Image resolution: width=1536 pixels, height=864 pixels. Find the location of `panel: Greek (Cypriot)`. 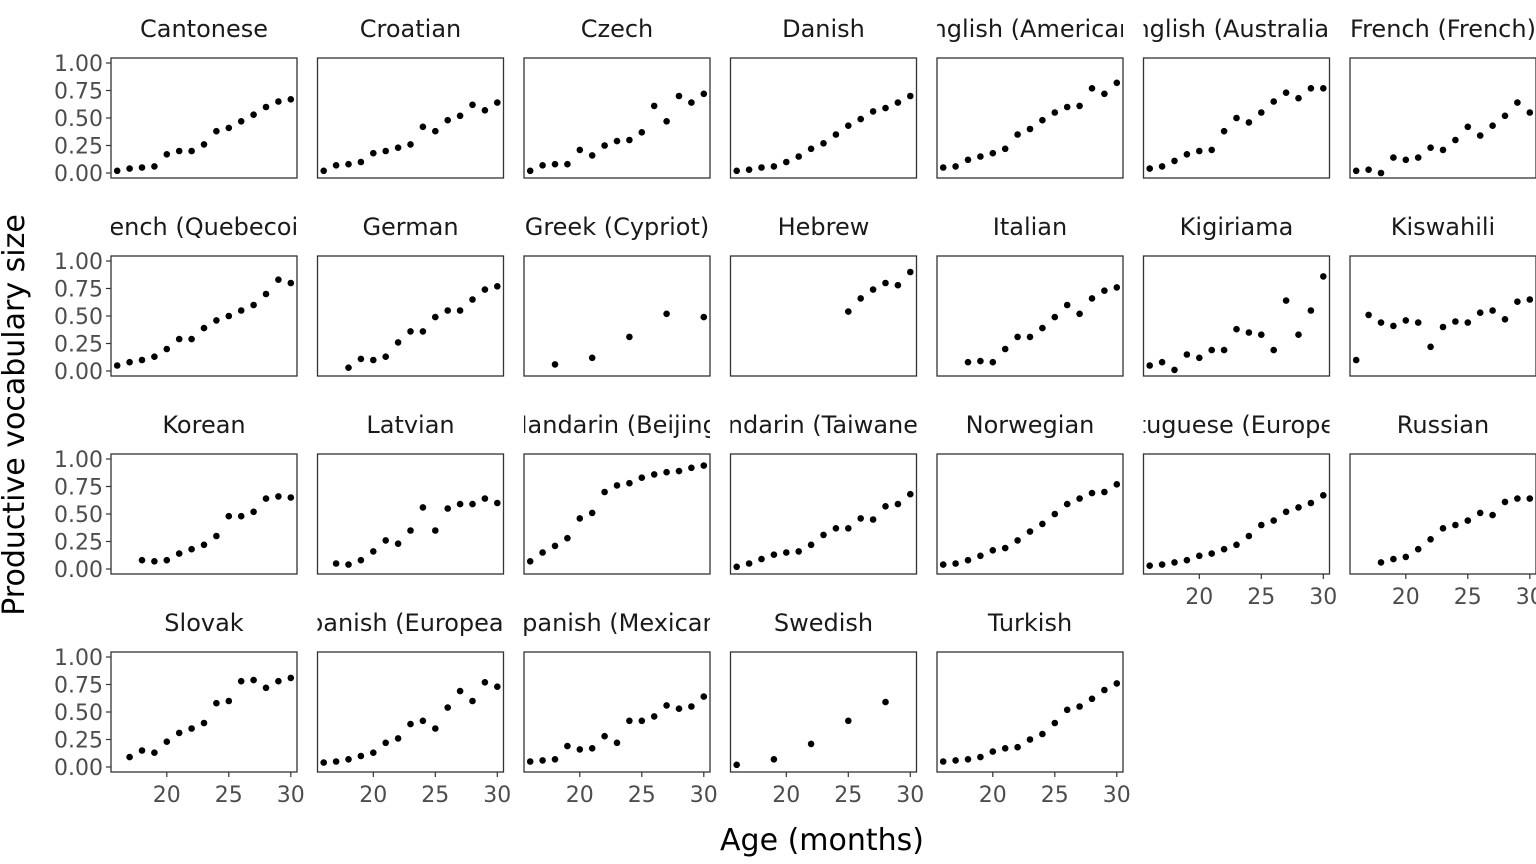

panel: Greek (Cypriot) is located at coordinates (617, 295).